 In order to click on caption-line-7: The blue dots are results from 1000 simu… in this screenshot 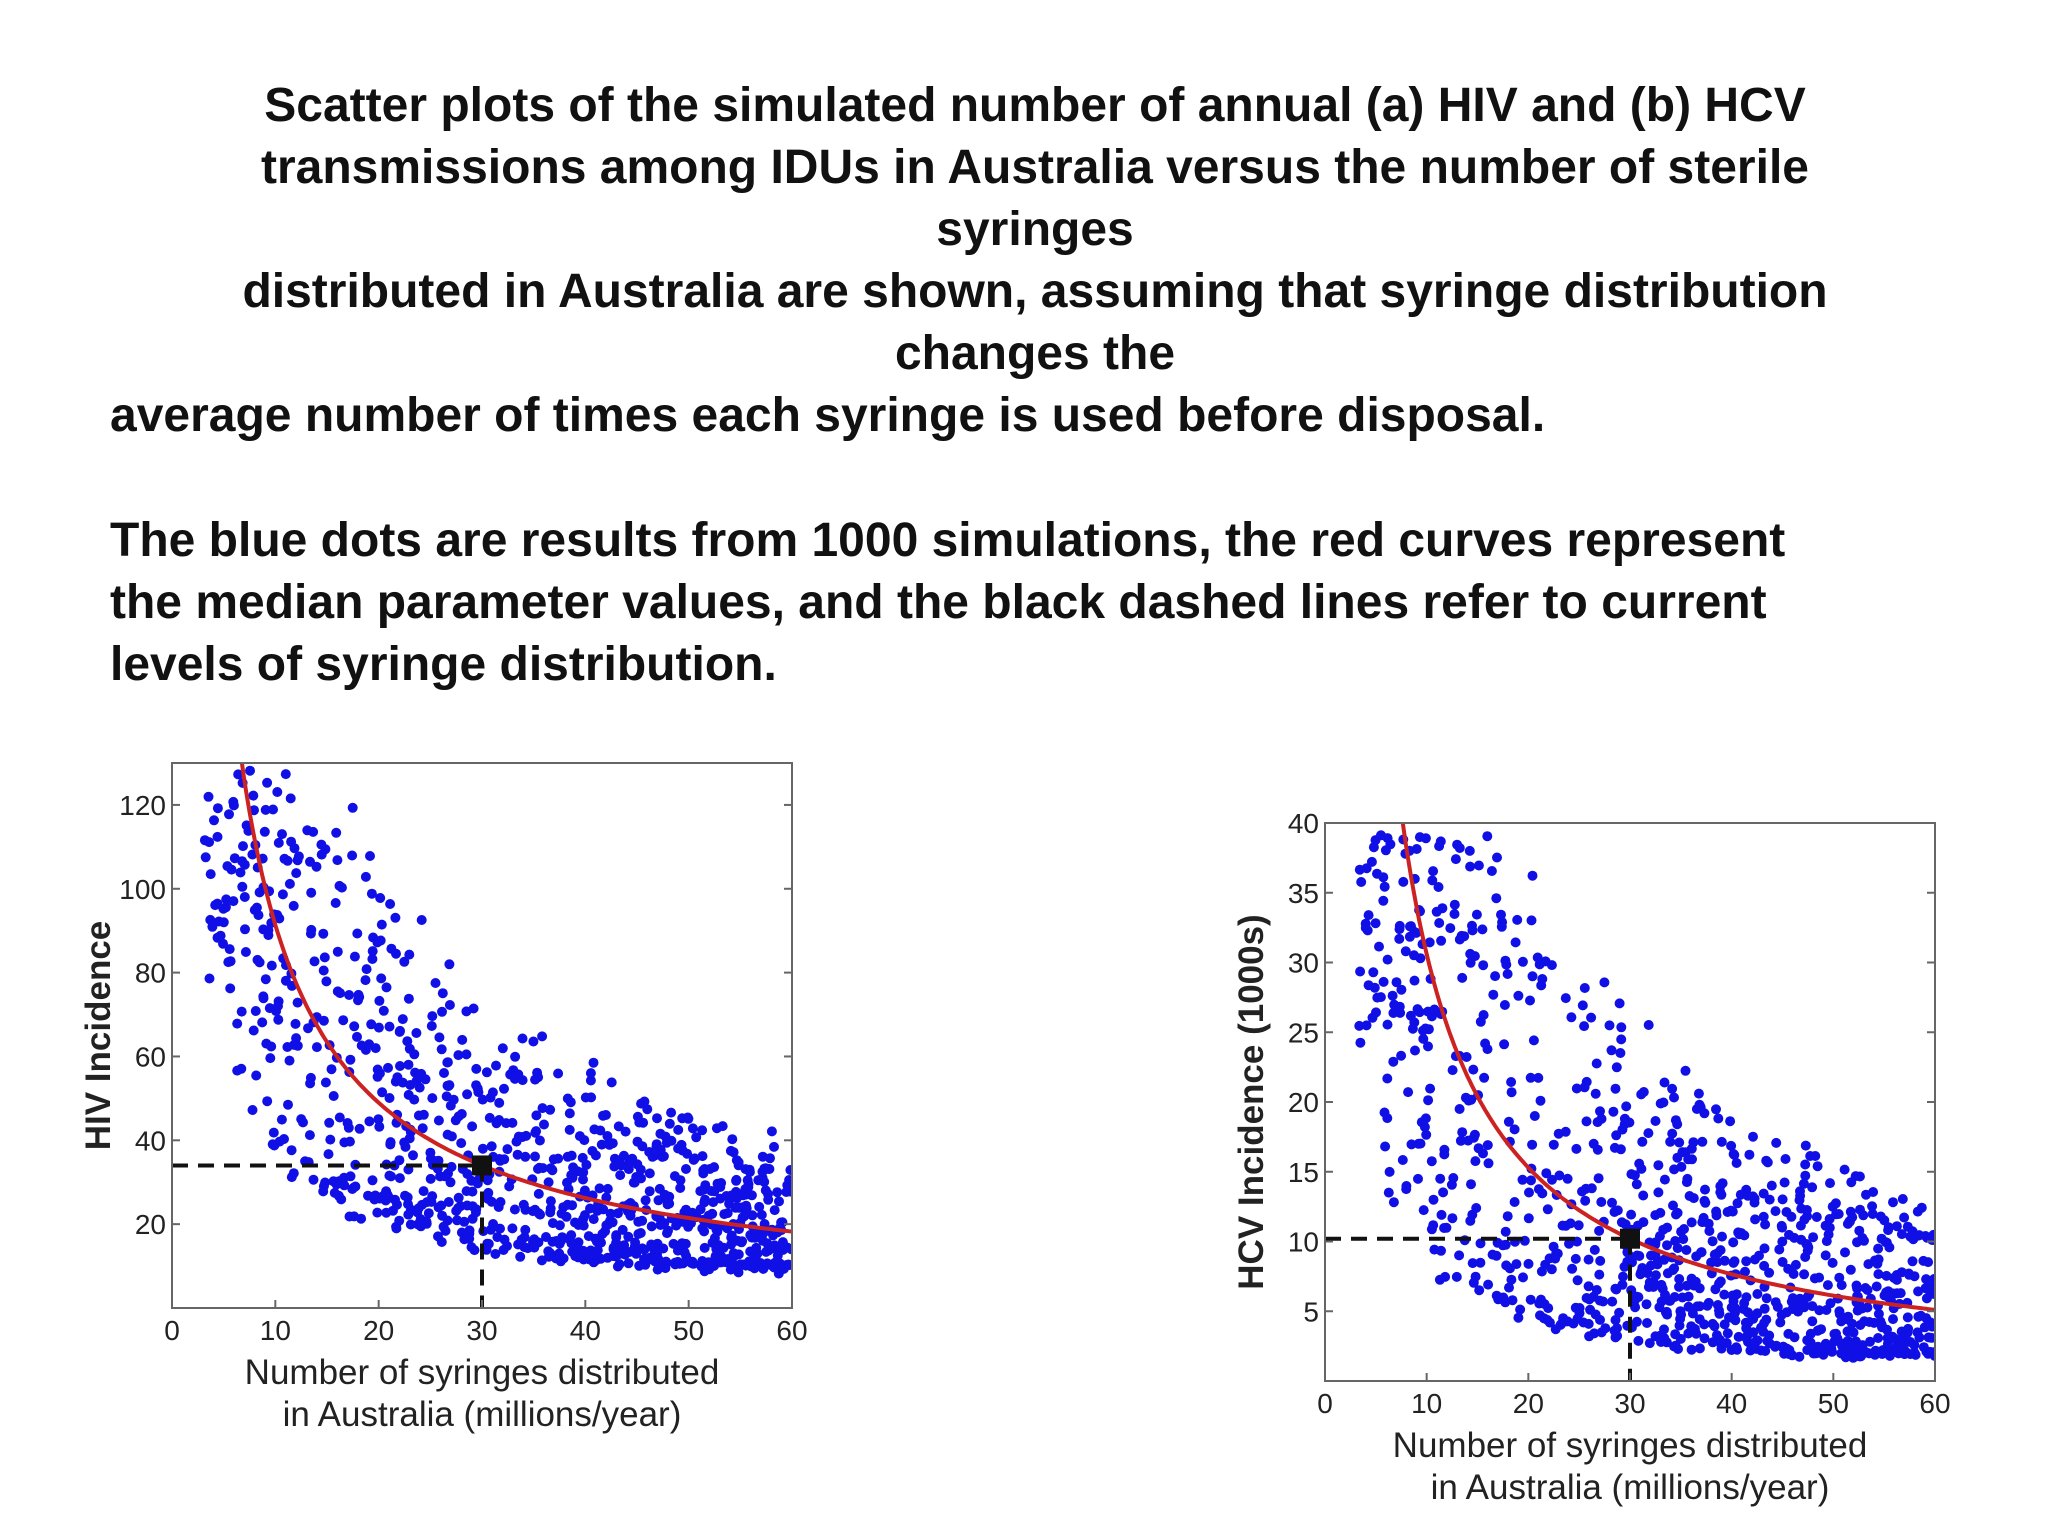, I will do `click(948, 540)`.